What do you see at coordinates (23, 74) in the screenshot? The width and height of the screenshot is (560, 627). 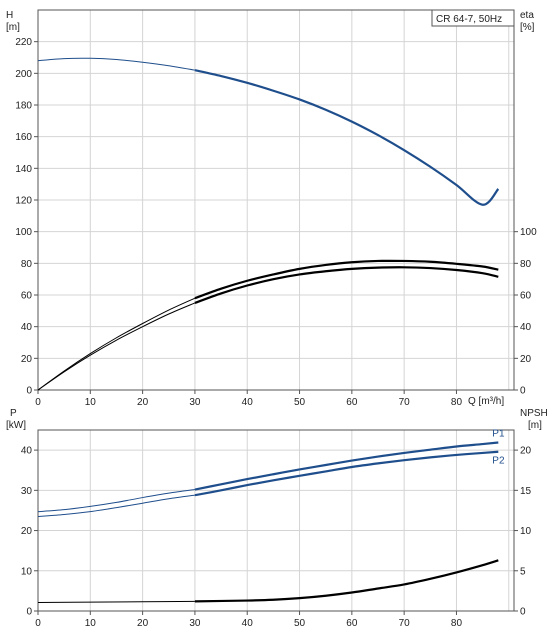 I see `top-y-left-tick-label: 200` at bounding box center [23, 74].